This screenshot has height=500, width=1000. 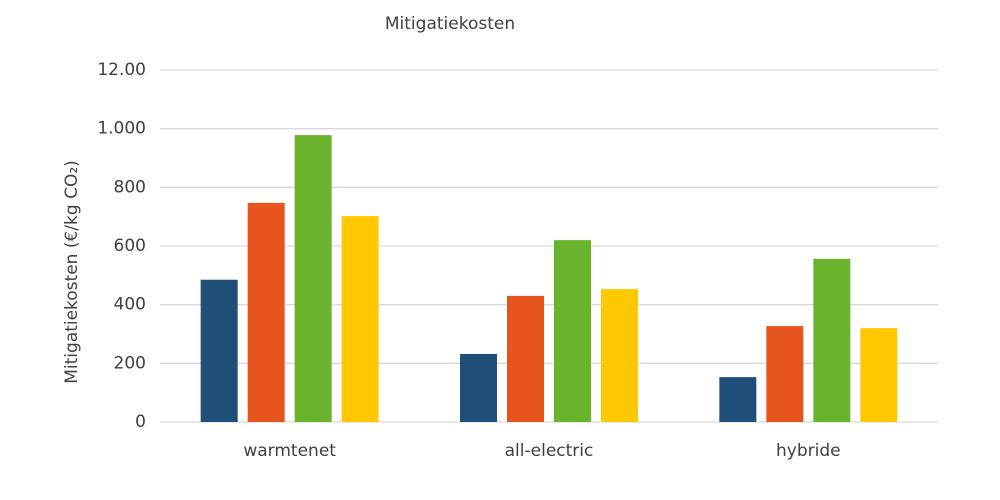 What do you see at coordinates (549, 451) in the screenshot?
I see `x-tick-label: all-electric` at bounding box center [549, 451].